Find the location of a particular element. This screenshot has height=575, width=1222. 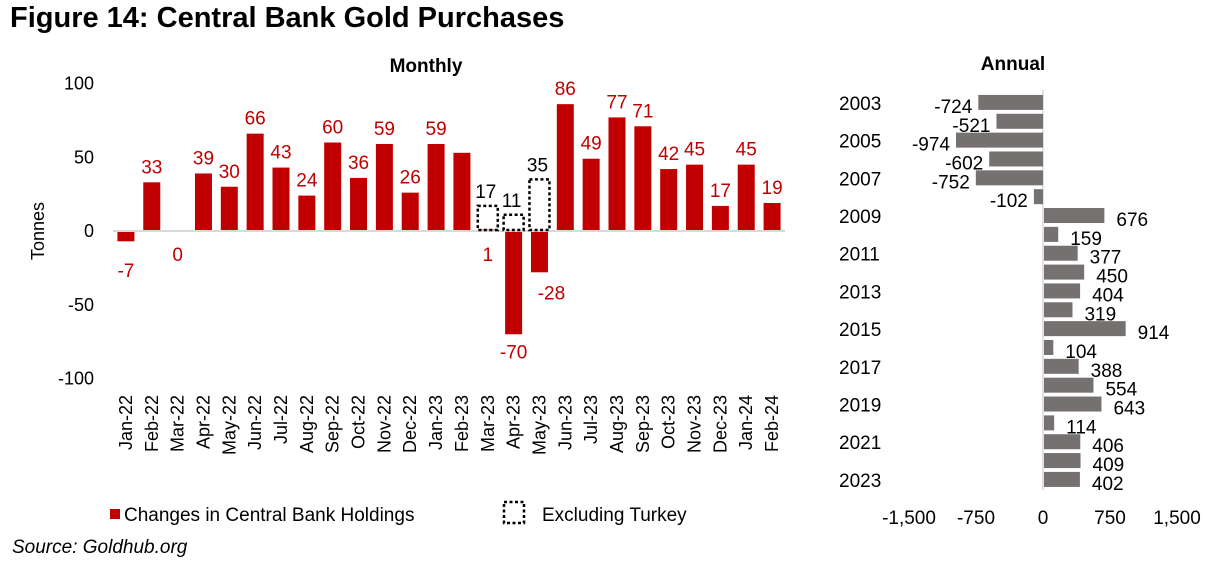

annual-year-label: 2009 is located at coordinates (860, 217).